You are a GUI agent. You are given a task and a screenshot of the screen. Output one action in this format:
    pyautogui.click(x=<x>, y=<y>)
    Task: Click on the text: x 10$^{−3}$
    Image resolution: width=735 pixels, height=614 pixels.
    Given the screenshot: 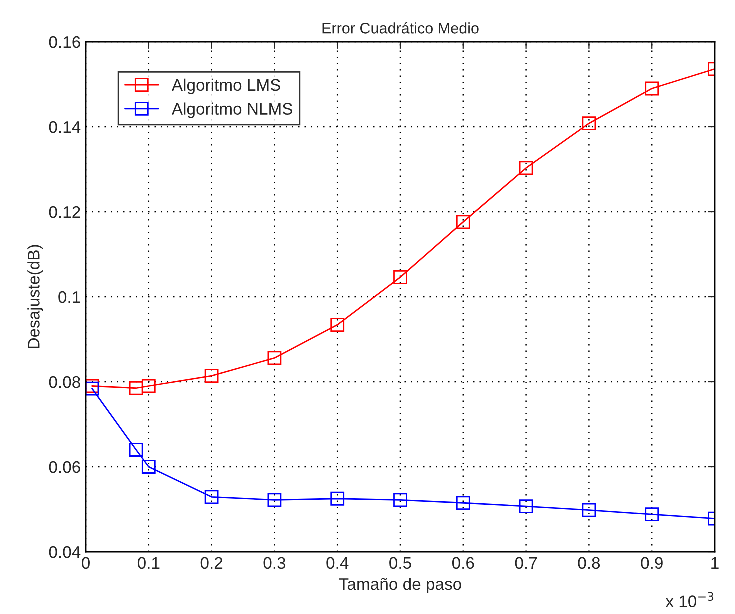 What is the action you would take?
    pyautogui.click(x=690, y=600)
    